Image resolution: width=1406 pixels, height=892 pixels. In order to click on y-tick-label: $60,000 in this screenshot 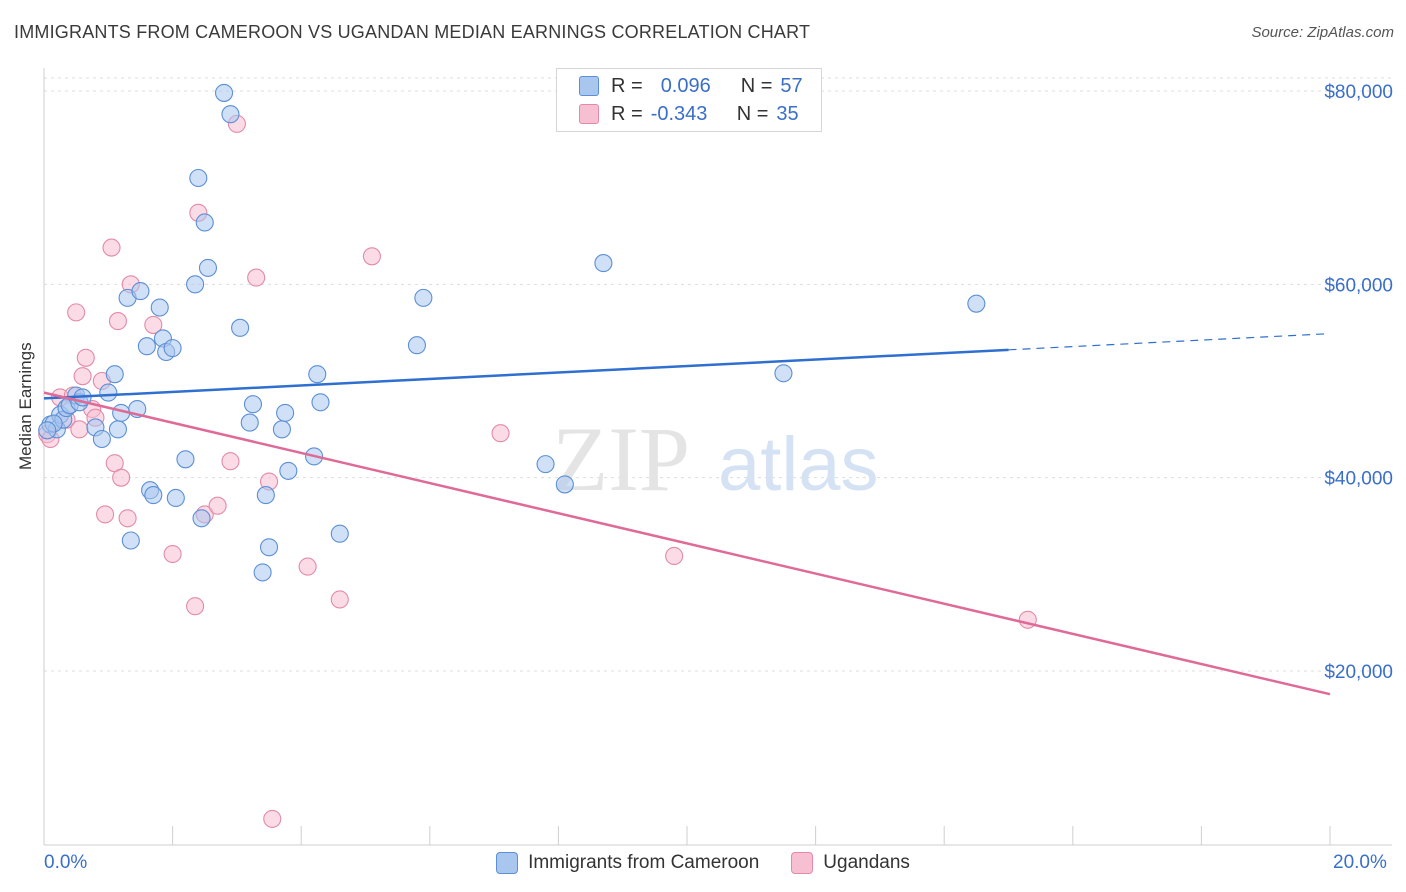, I will do `click(1358, 285)`.